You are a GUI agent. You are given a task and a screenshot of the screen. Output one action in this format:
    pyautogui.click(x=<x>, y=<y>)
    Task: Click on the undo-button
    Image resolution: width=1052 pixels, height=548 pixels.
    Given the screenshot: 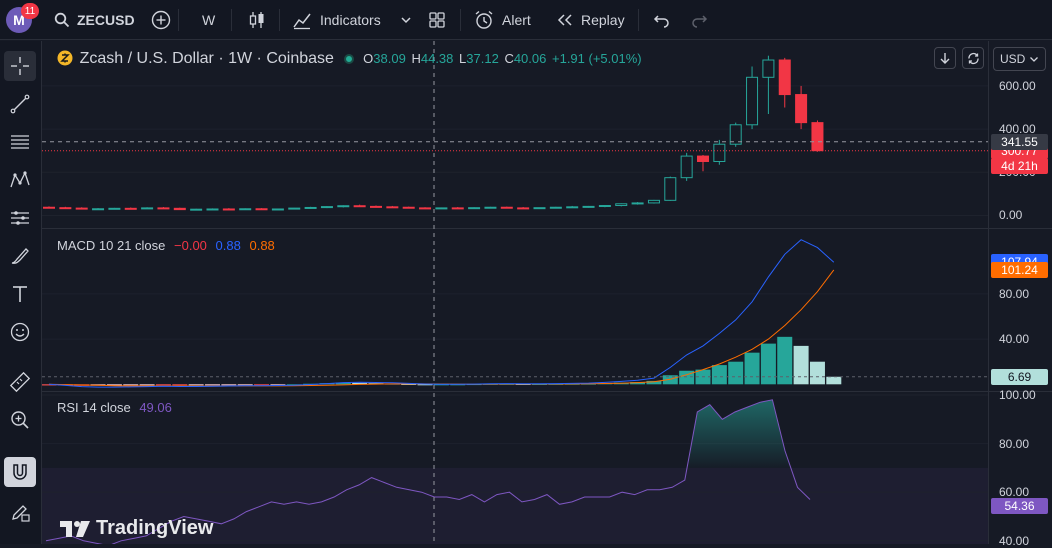 What is the action you would take?
    pyautogui.click(x=662, y=20)
    